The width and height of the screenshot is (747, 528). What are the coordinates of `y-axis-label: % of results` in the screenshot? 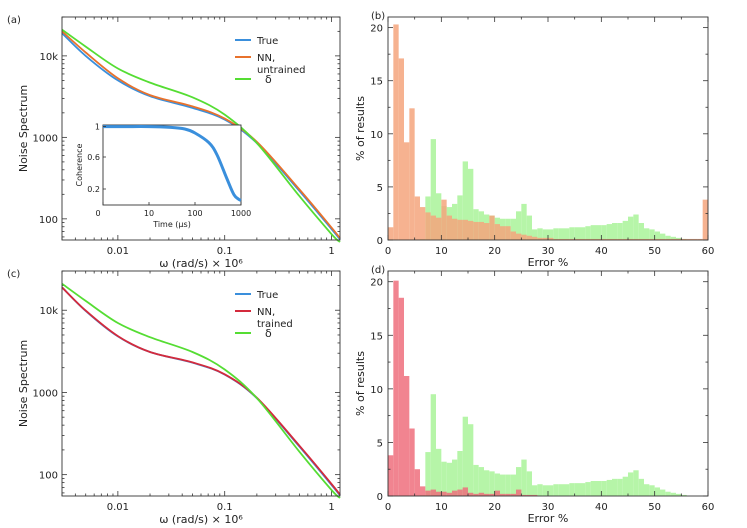 It's located at (360, 383).